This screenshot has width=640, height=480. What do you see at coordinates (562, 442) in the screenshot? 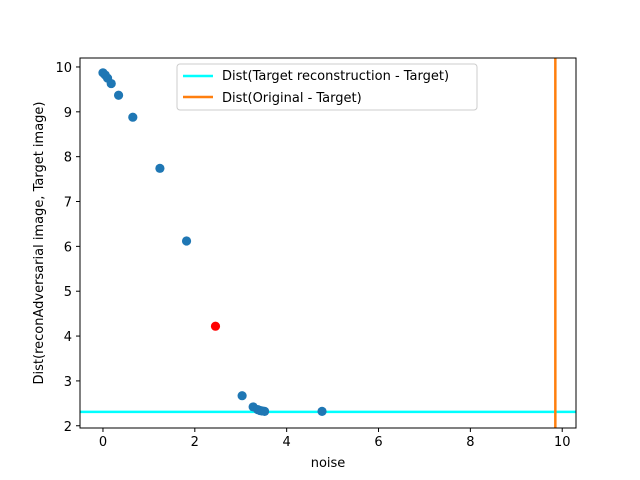
I see `x-tick-label: 10` at bounding box center [562, 442].